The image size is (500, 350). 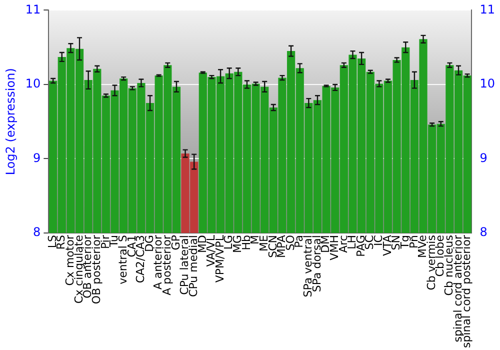 What do you see at coordinates (484, 157) in the screenshot?
I see `y2-tick-label: 9` at bounding box center [484, 157].